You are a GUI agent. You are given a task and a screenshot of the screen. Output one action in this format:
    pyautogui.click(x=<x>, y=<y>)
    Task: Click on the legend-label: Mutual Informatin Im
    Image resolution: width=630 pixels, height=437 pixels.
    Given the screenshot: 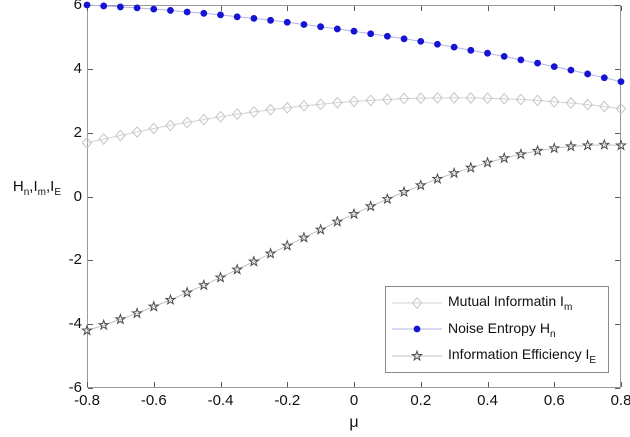 What is the action you would take?
    pyautogui.click(x=510, y=303)
    